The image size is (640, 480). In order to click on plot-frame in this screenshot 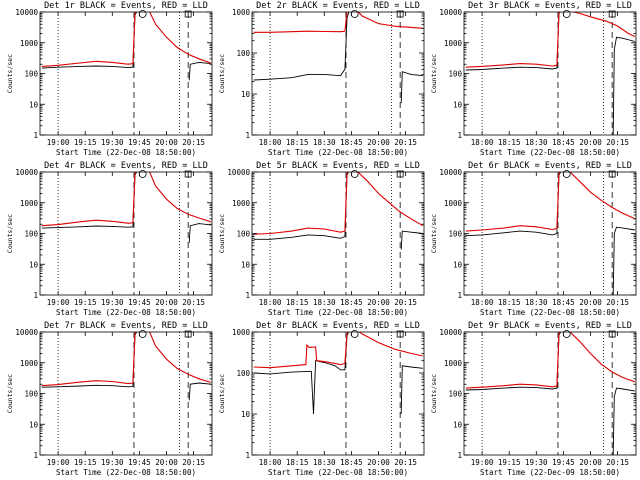, I will do `click(126, 233)`.